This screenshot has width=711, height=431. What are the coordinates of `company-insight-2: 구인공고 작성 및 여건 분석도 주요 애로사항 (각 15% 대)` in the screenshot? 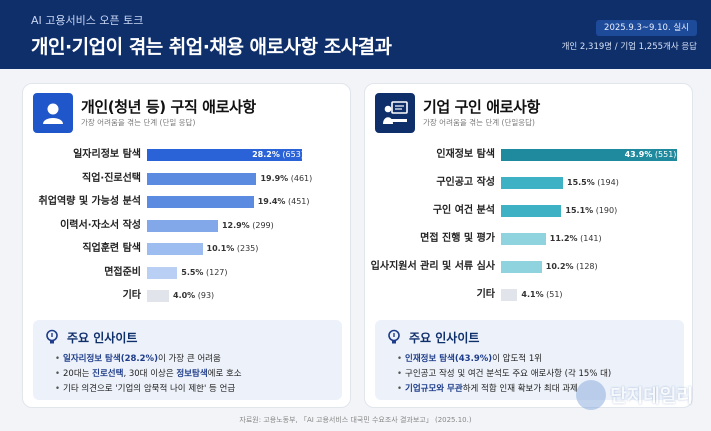 It's located at (504, 374).